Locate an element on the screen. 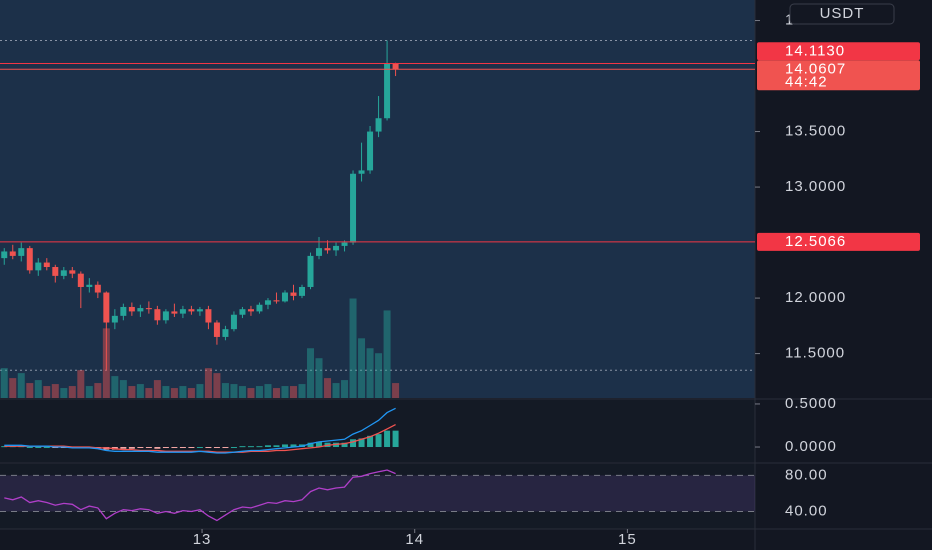  y-tick-label: 13.0000 is located at coordinates (815, 186).